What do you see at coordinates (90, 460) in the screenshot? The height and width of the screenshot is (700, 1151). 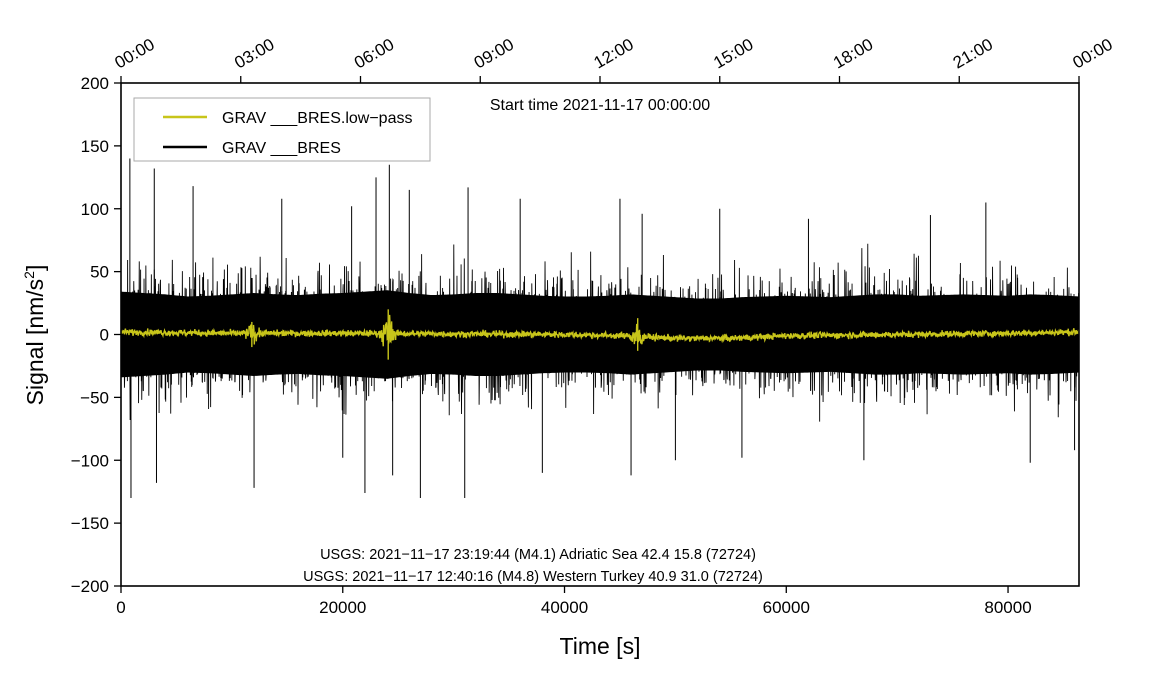 I see `y-tick-label: −100` at bounding box center [90, 460].